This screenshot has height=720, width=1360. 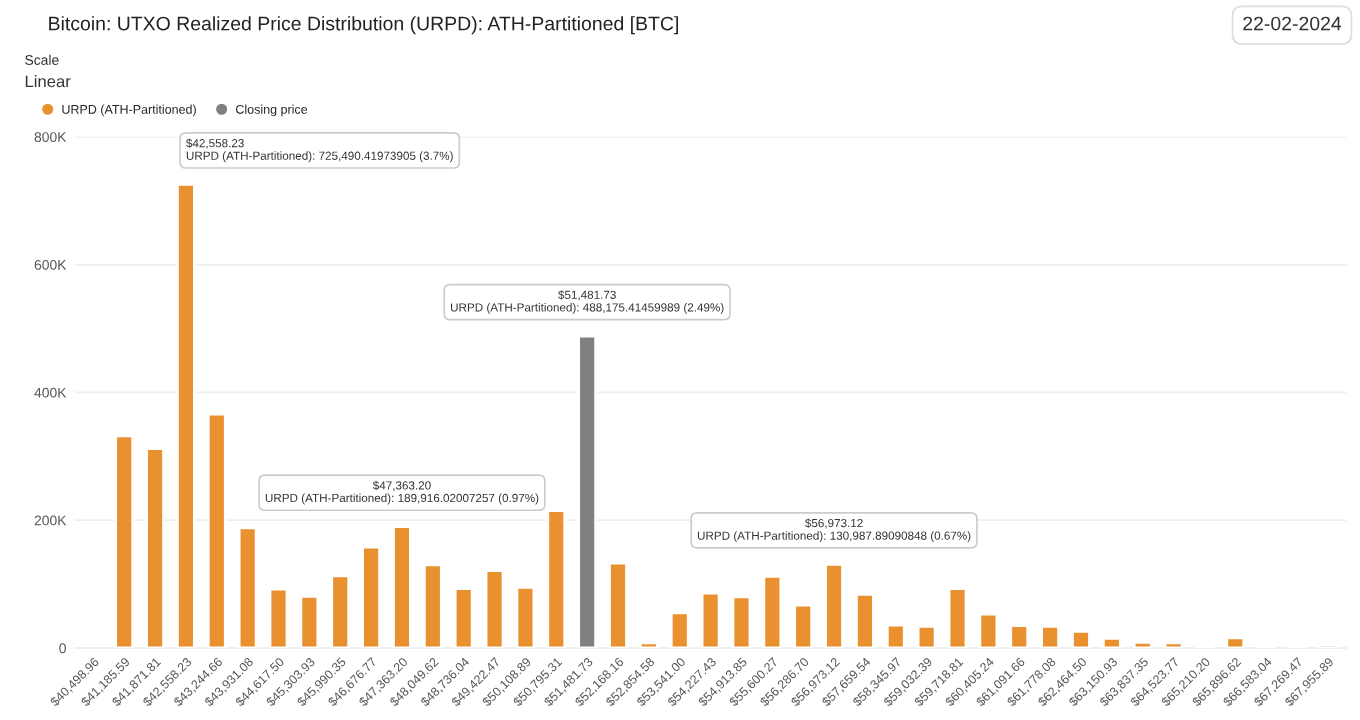 I want to click on text: 22-02-2024, so click(x=1292, y=23).